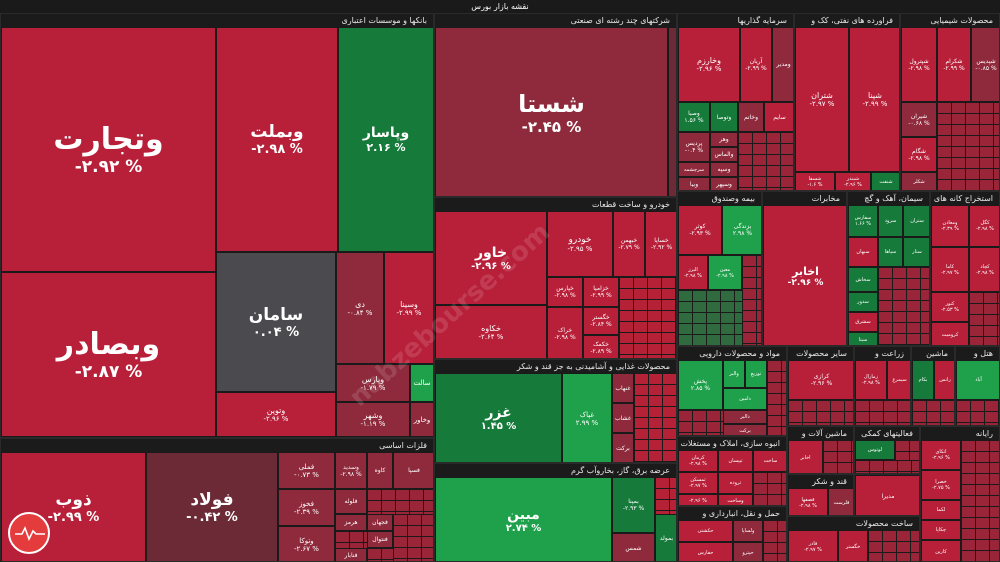 Image resolution: width=1000 pixels, height=562 pixels. Describe the element at coordinates (985, 64) in the screenshot. I see `tile-shpadis: شپدیس -۰.۸۵ %` at that location.